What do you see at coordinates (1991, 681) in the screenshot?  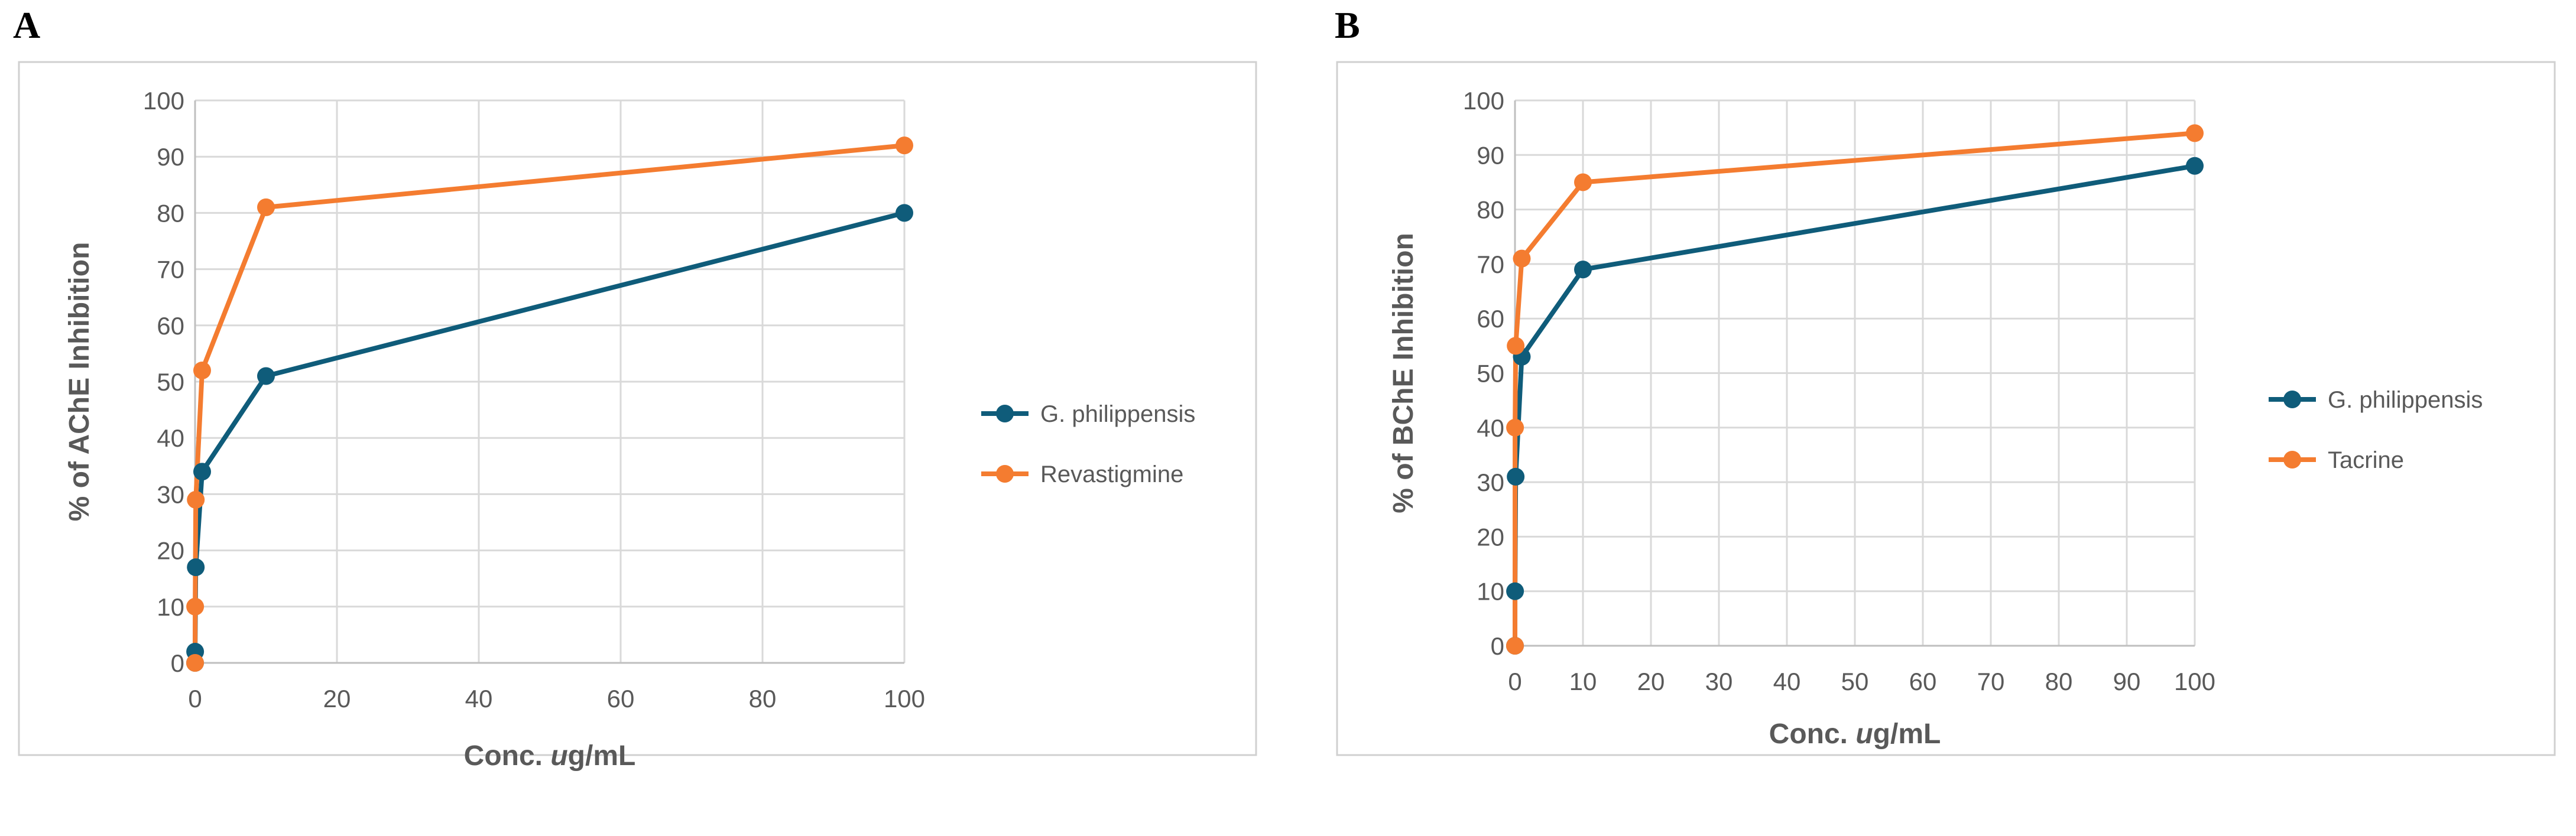 I see `x-tick-label: 70` at bounding box center [1991, 681].